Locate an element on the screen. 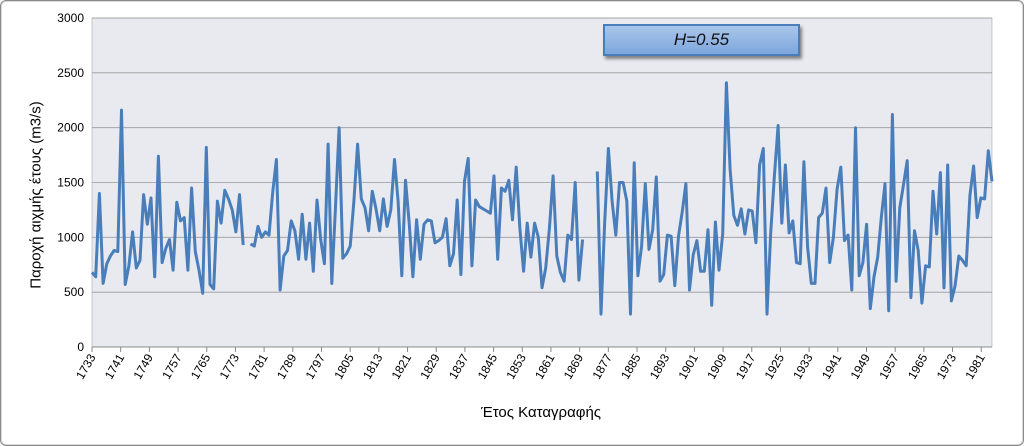  x-tick-label: 1845 is located at coordinates (488, 366).